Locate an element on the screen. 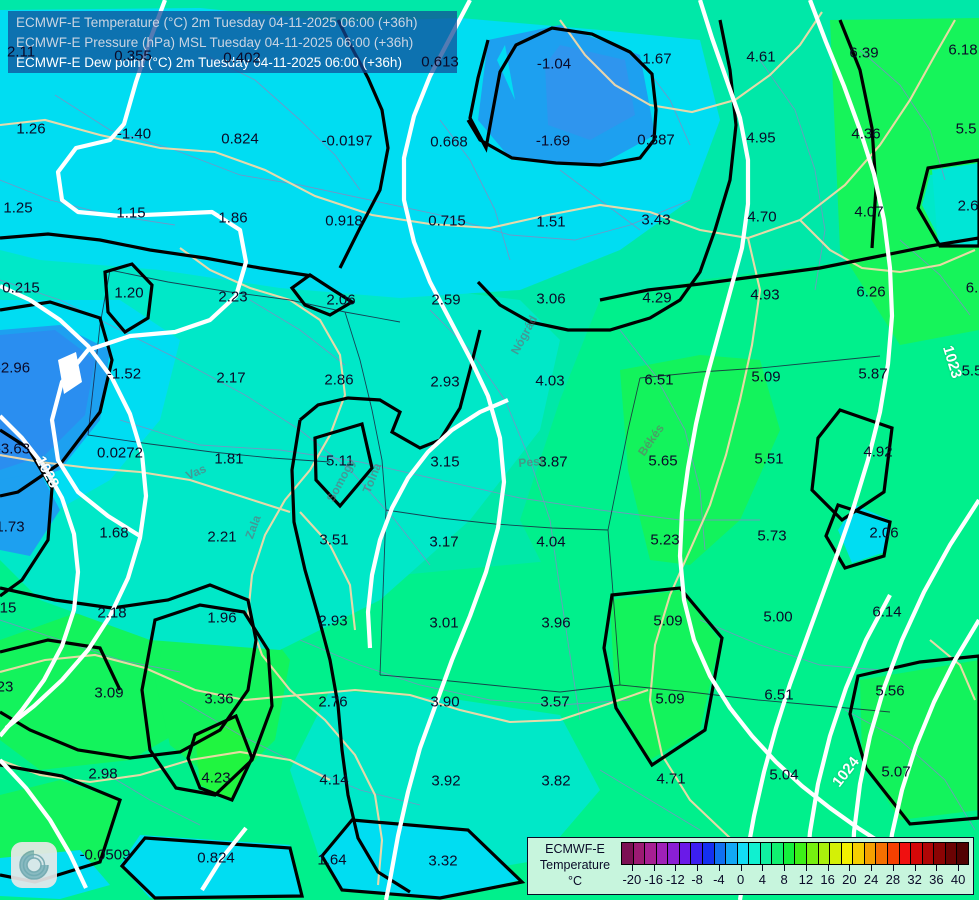 Image resolution: width=979 pixels, height=900 pixels. colorbar-tick-label: -20 is located at coordinates (632, 879).